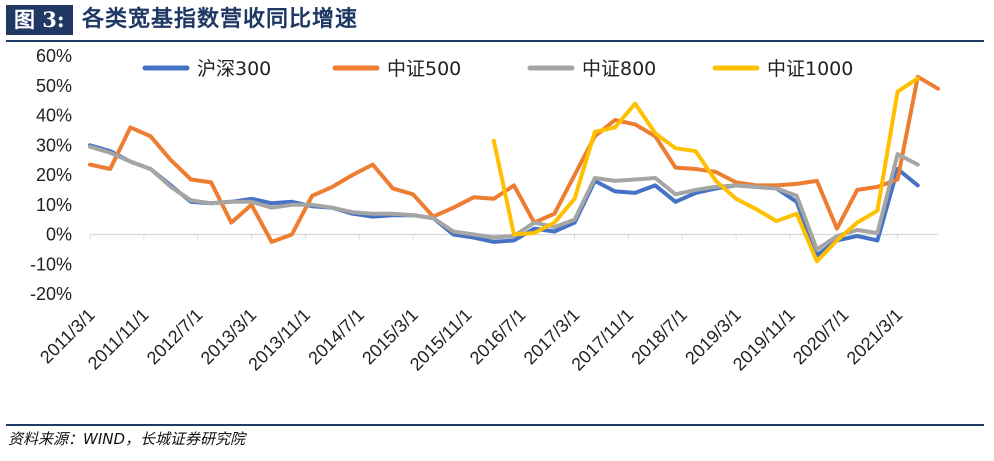 This screenshot has width=994, height=461. What do you see at coordinates (175, 337) in the screenshot?
I see `x-tick-label: 2012/7/1` at bounding box center [175, 337].